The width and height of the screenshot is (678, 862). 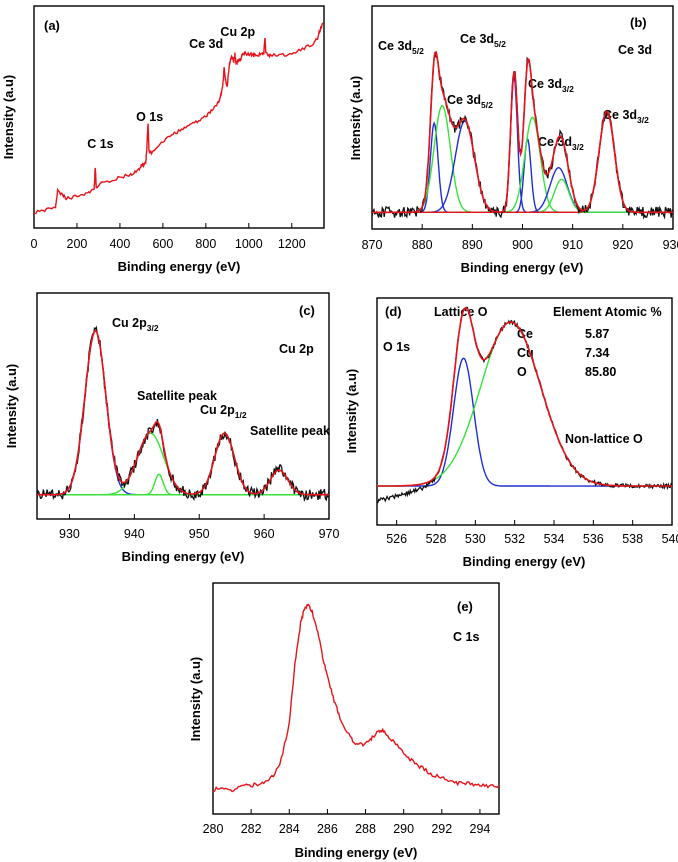 I want to click on x-tick-label: 600, so click(x=162, y=244).